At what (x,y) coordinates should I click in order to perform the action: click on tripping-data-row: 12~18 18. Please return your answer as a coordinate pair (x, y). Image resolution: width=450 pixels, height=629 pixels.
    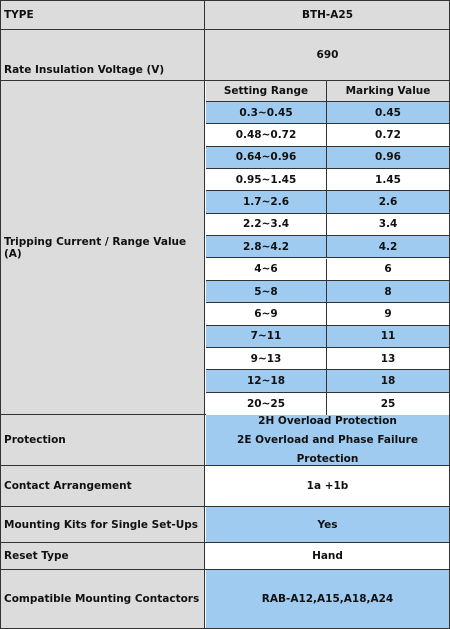
    Looking at the image, I should click on (327, 381).